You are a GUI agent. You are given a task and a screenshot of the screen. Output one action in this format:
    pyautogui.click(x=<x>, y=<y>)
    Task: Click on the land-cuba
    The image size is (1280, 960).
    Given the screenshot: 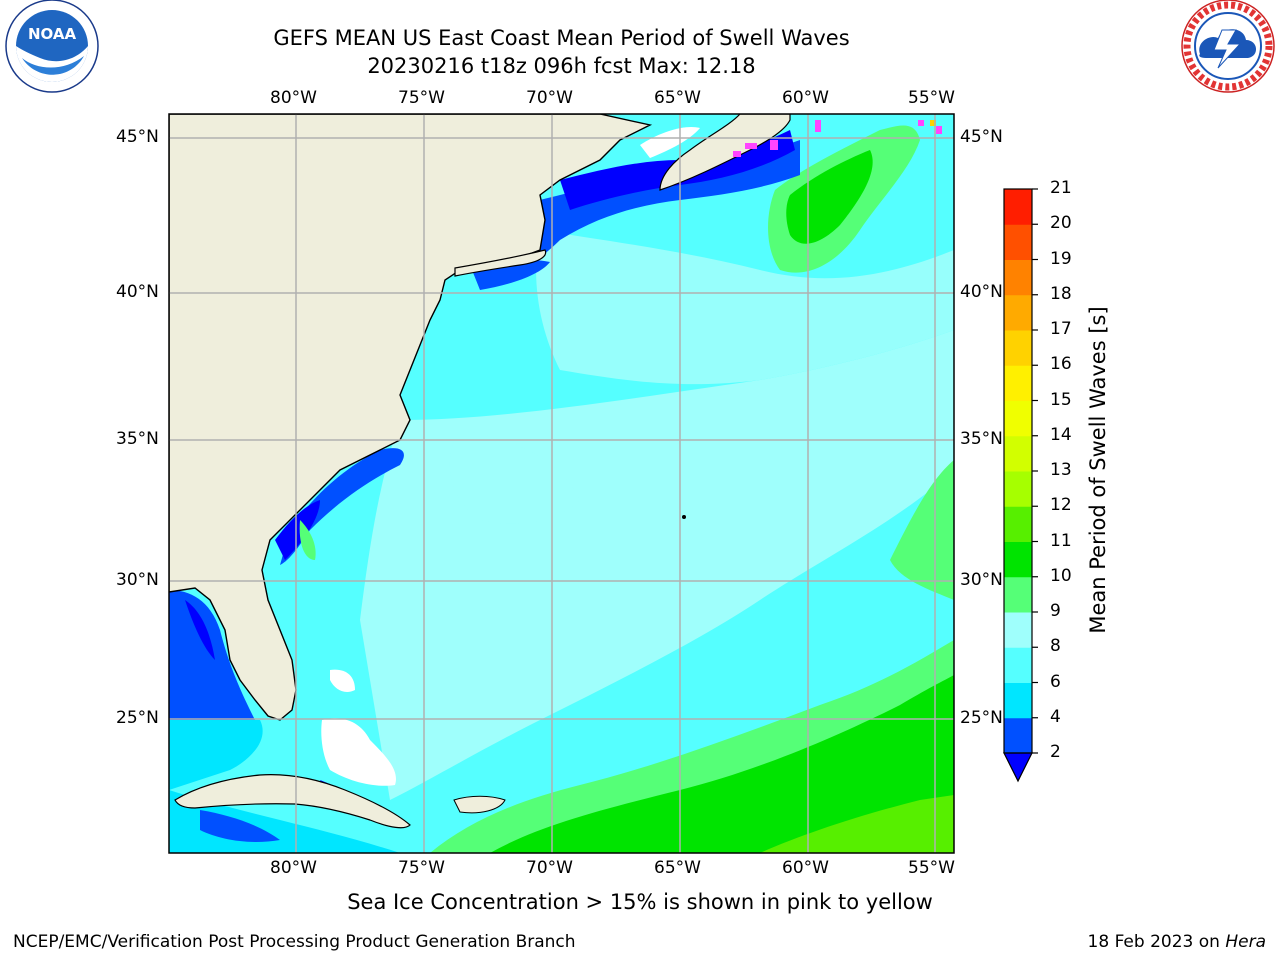 What is the action you would take?
    pyautogui.click(x=292, y=801)
    